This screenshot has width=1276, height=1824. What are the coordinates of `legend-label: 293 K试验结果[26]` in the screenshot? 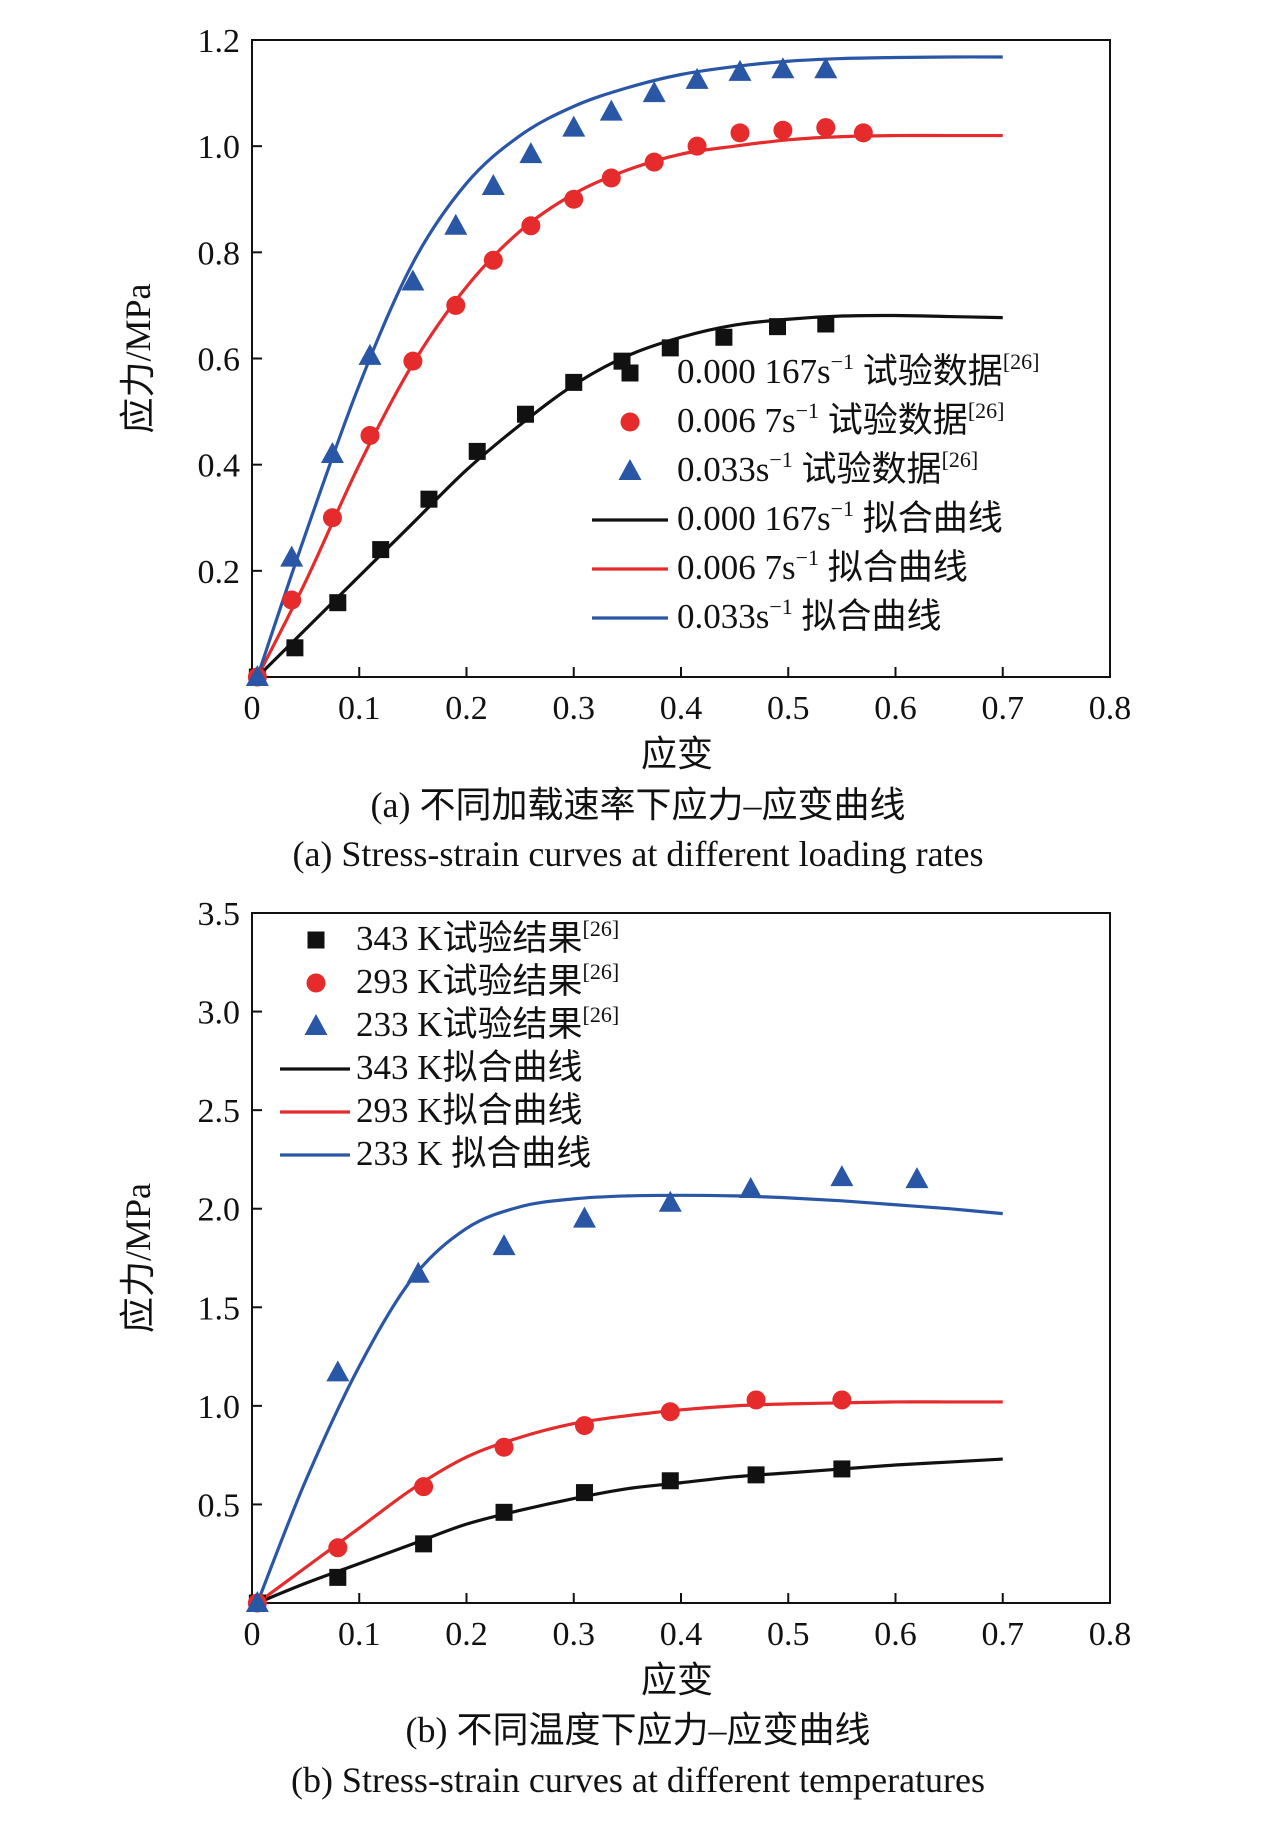 It's located at (487, 980).